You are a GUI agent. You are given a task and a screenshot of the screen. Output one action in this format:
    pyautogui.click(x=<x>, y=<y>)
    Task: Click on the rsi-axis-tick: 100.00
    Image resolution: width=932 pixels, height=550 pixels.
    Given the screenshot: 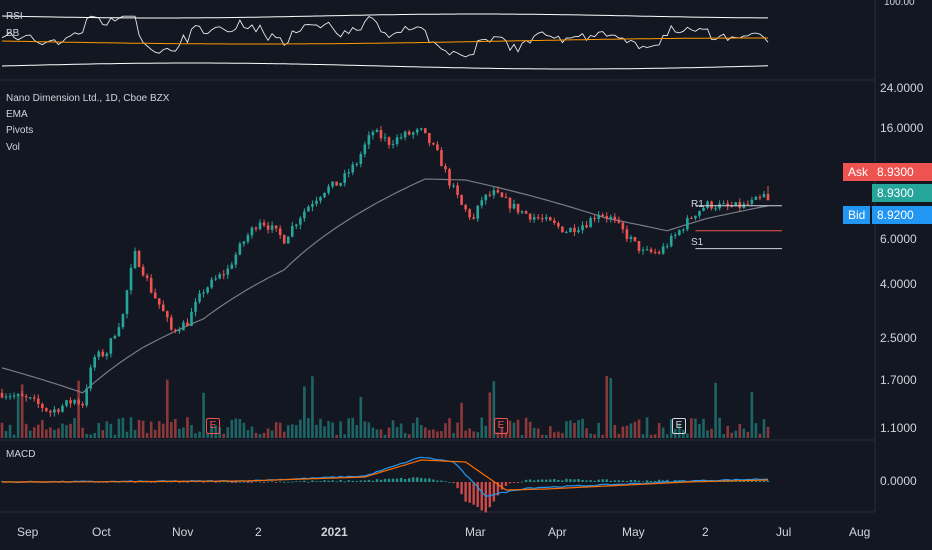 What is the action you would take?
    pyautogui.click(x=899, y=4)
    